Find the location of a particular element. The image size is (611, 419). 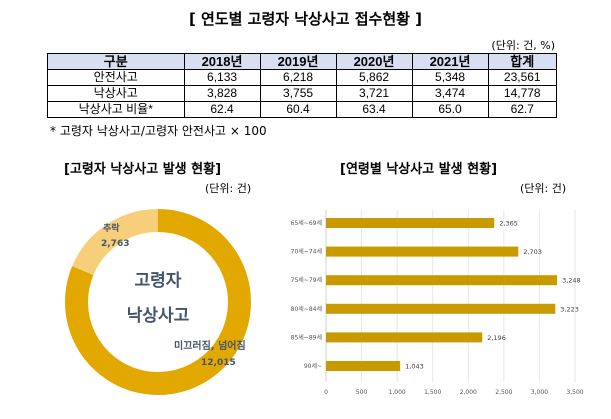

header-cell: 합계 is located at coordinates (522, 61).